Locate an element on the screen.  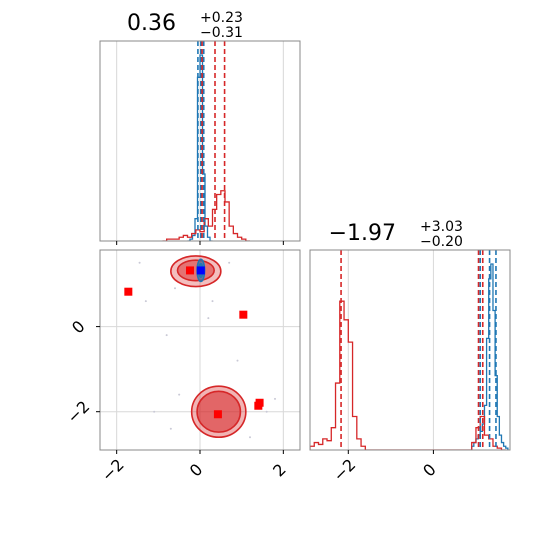
param-1-histogram-d62728 is located at coordinates (408, 375).